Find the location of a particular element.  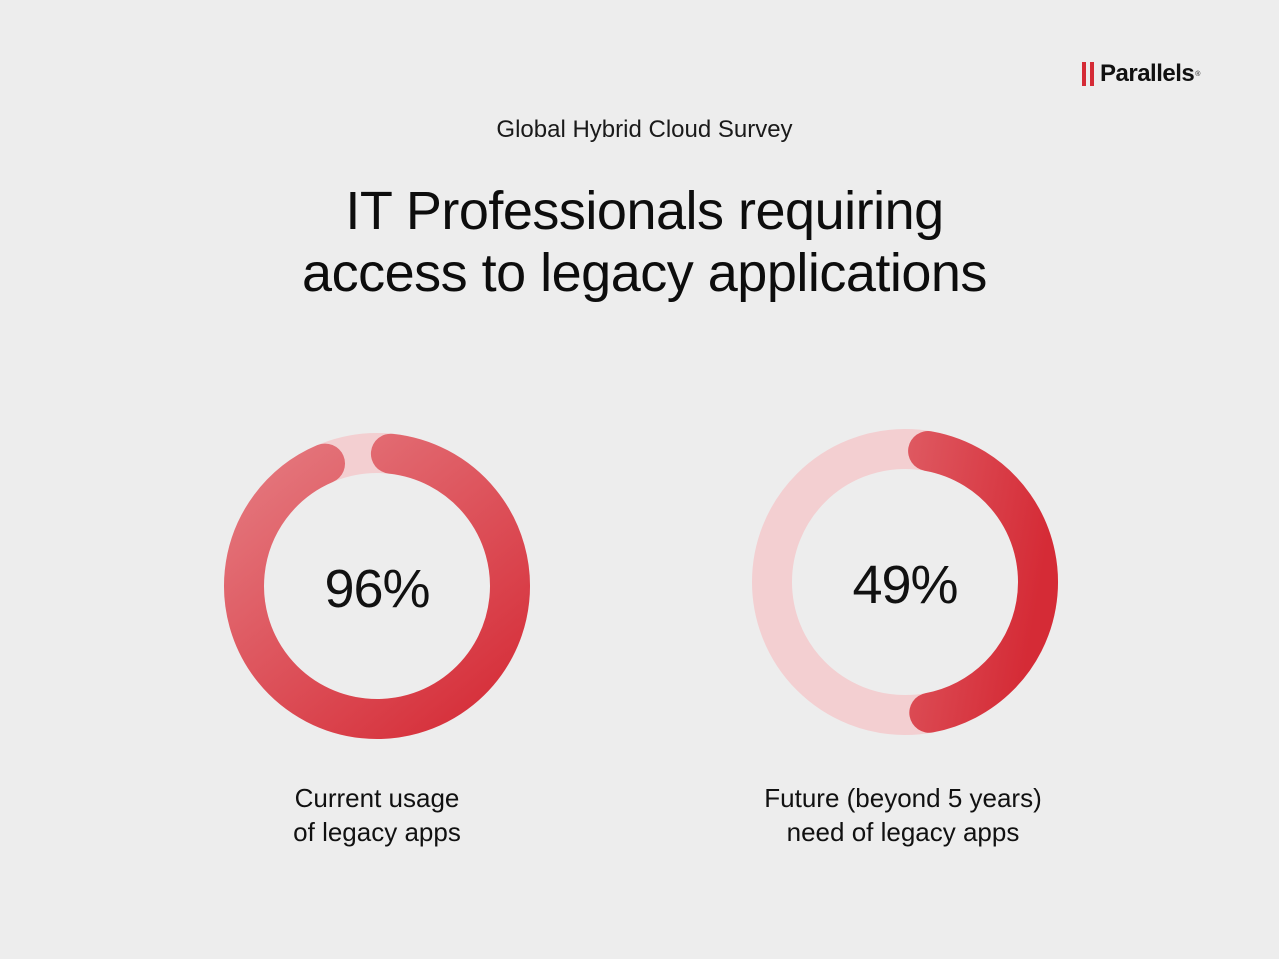

donut-chart-future: 49% is located at coordinates (905, 582).